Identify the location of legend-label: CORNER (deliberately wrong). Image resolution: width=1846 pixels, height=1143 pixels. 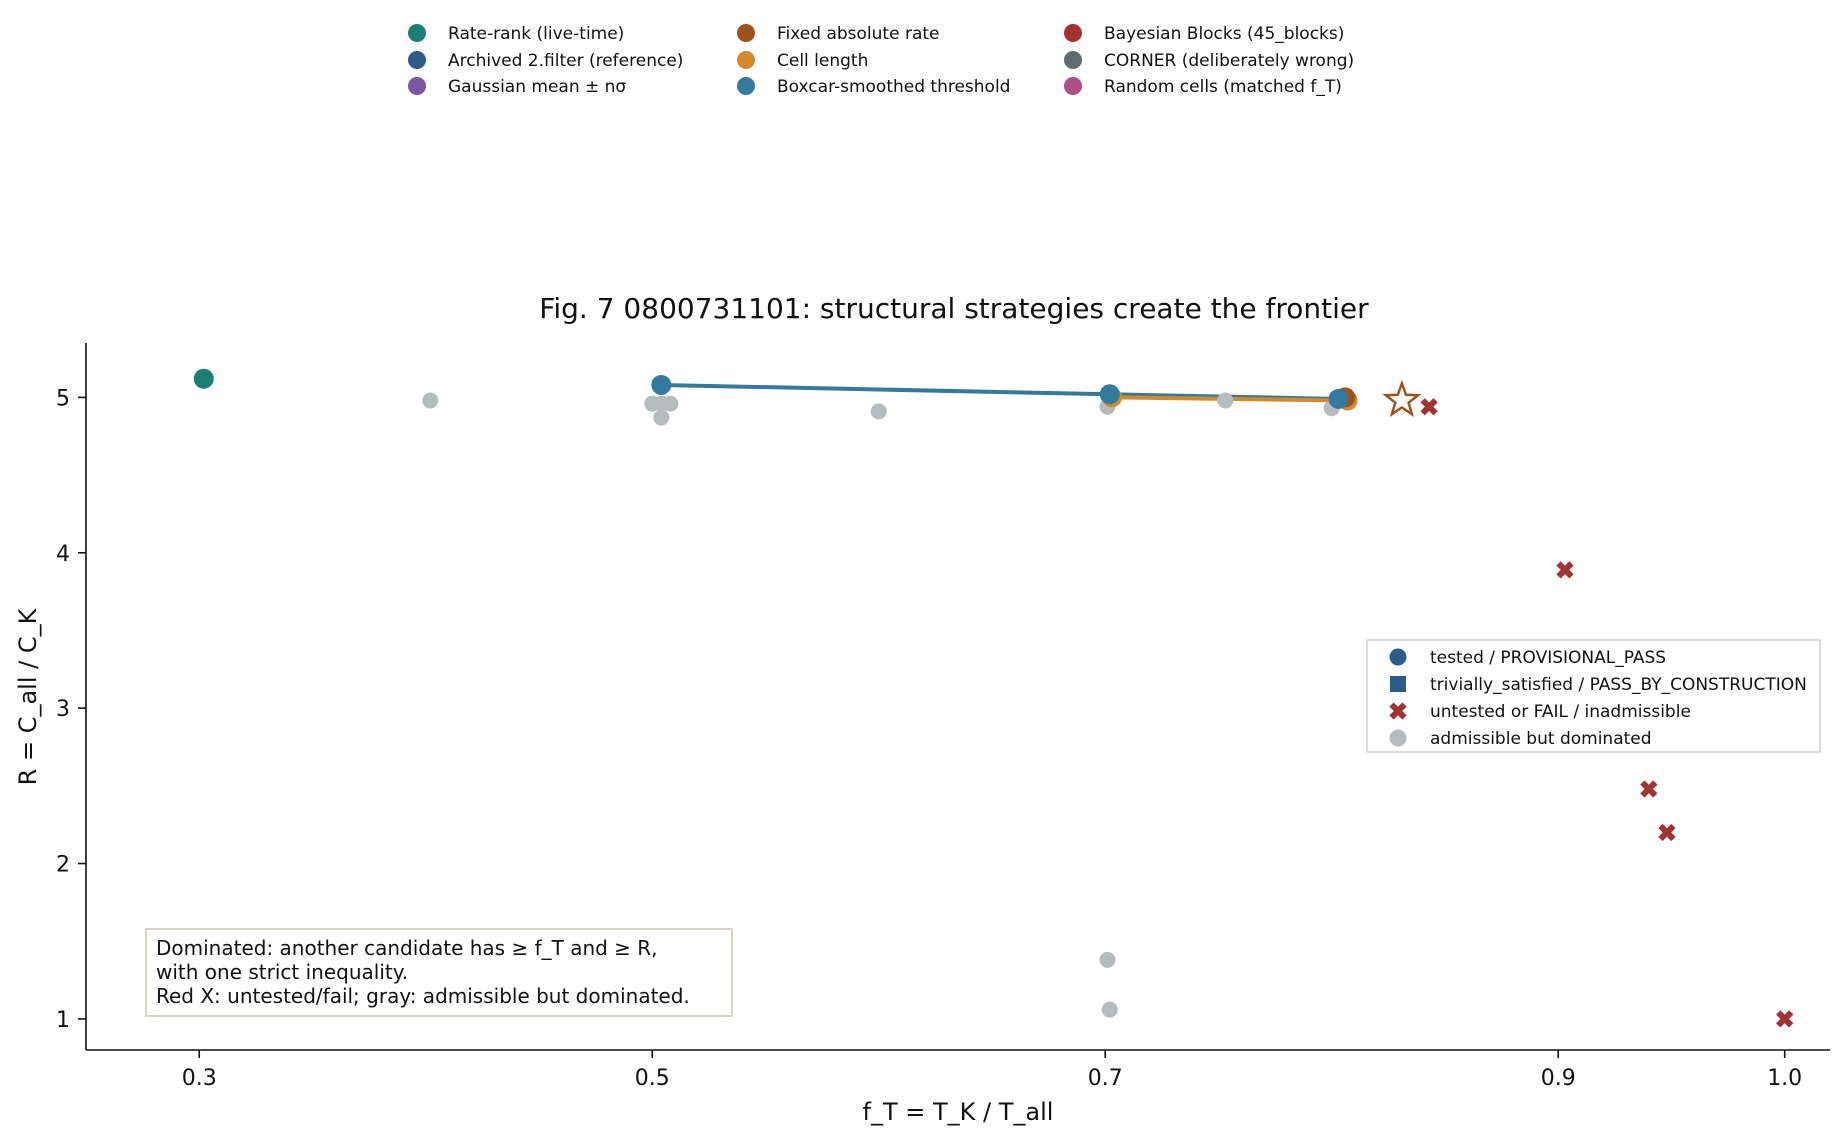
(1229, 61).